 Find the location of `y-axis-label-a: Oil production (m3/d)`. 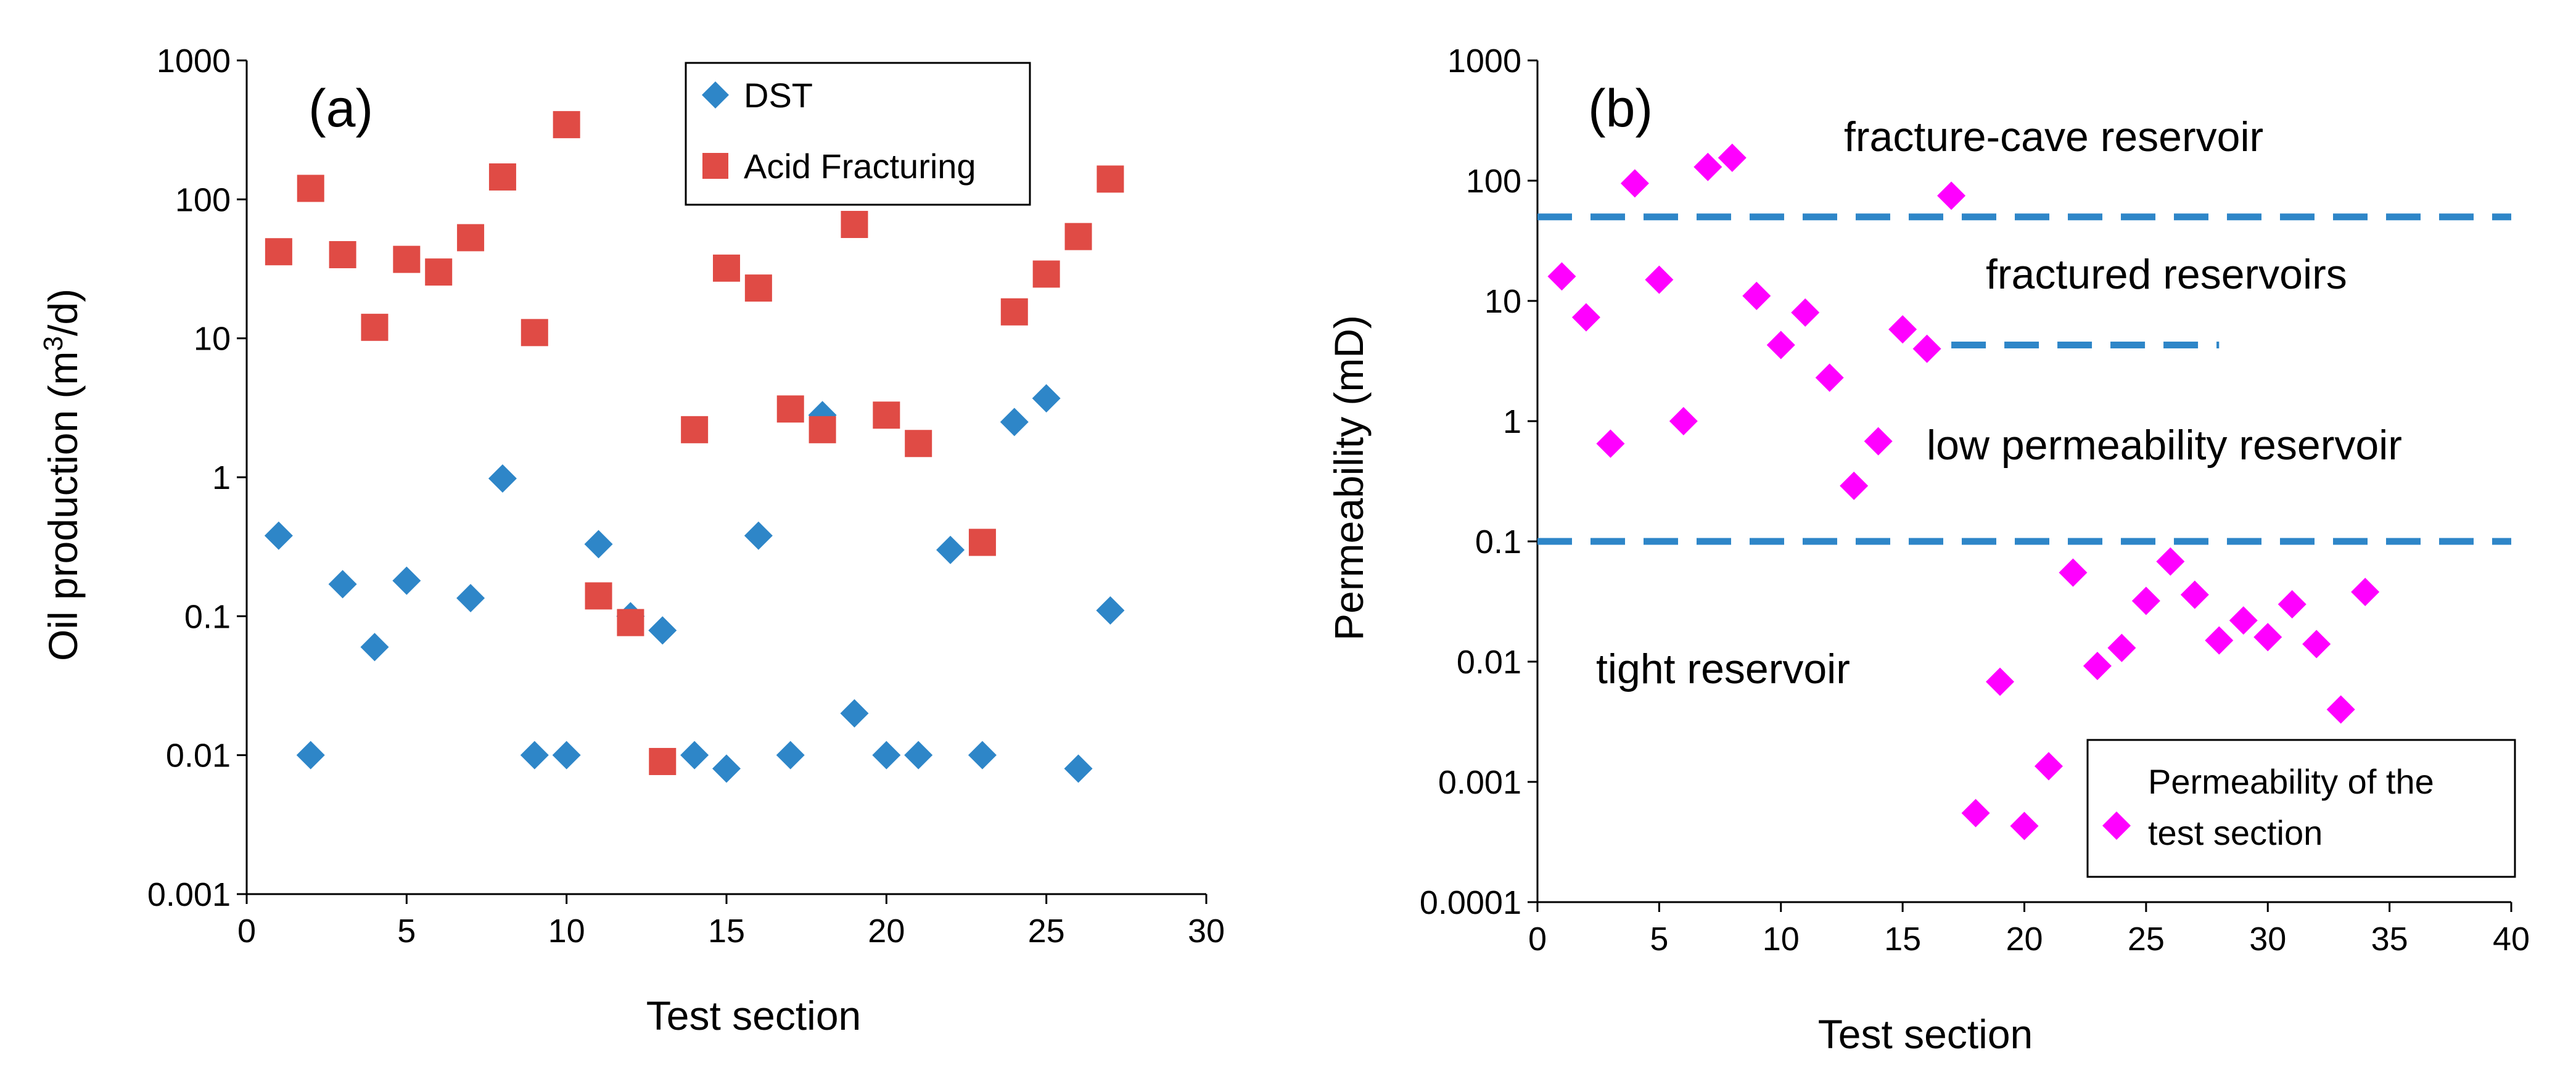

y-axis-label-a: Oil production (m3/d) is located at coordinates (62, 475).